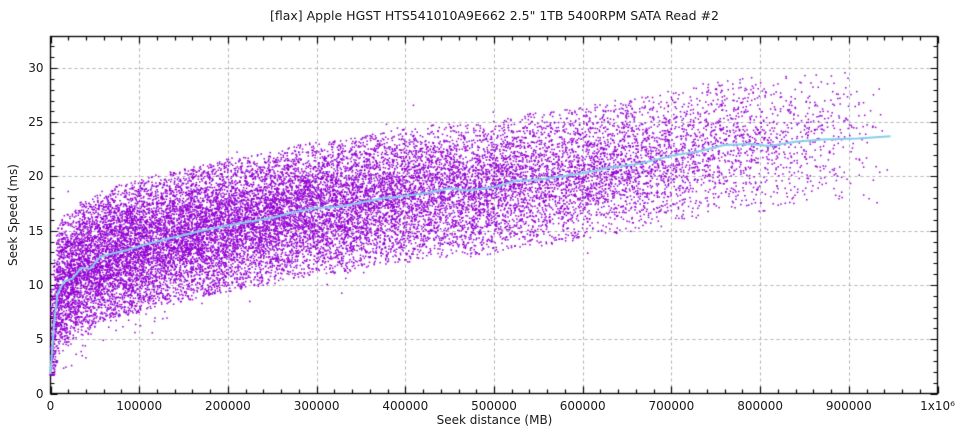 This screenshot has width=960, height=432. What do you see at coordinates (316, 406) in the screenshot?
I see `x-tick-label: 300000` at bounding box center [316, 406].